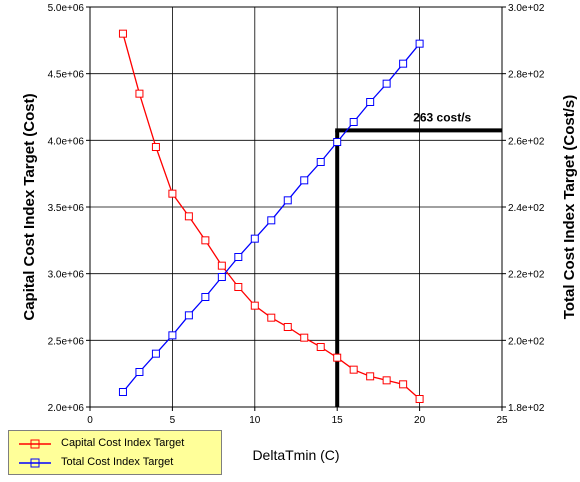 The height and width of the screenshot is (482, 580). What do you see at coordinates (526, 75) in the screenshot?
I see `y2-tick-label: 2.8e+02` at bounding box center [526, 75].